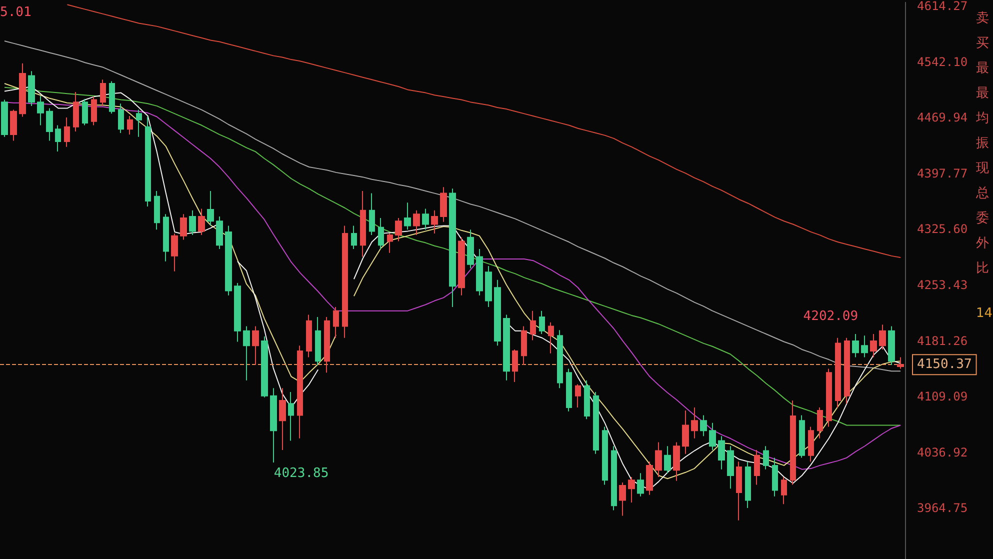 Image resolution: width=993 pixels, height=559 pixels. What do you see at coordinates (942, 452) in the screenshot?
I see `y-tick-label: 4036.92` at bounding box center [942, 452].